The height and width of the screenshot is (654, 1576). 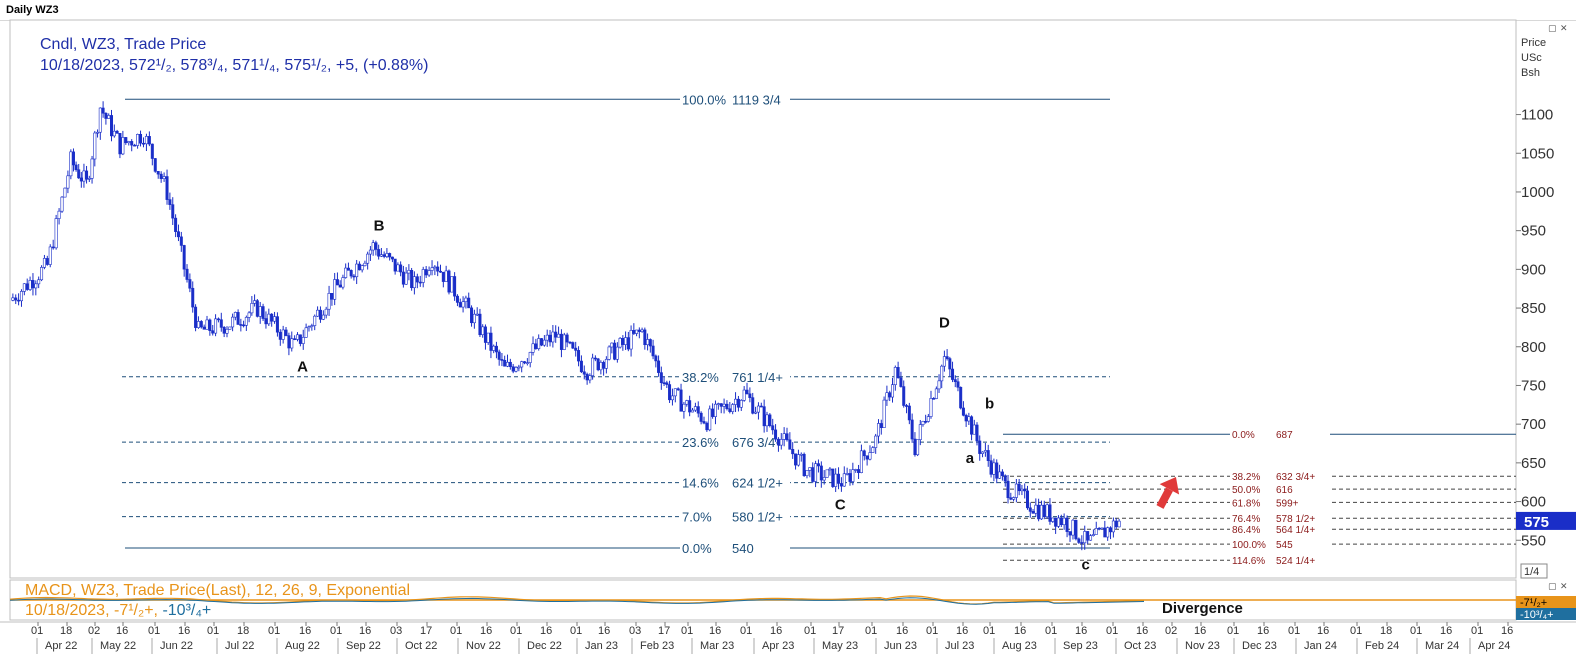 I want to click on y-tick-label: 650, so click(x=1533, y=463).